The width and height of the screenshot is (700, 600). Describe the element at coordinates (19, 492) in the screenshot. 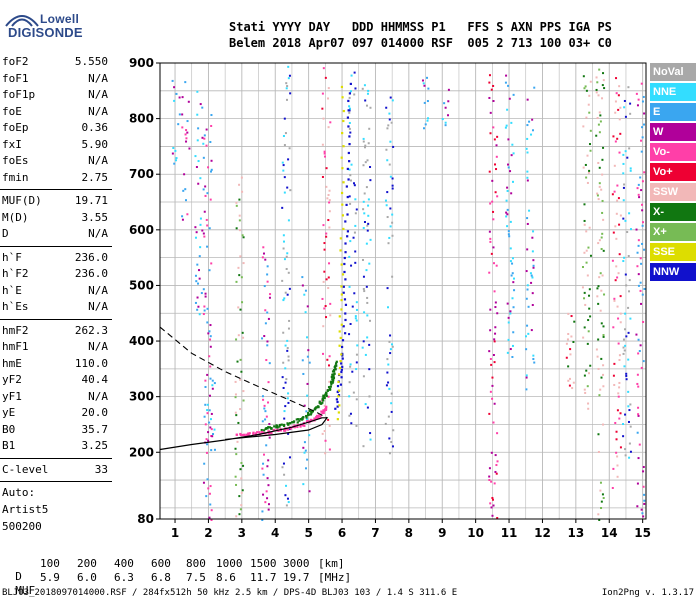

I see `auto-label: Auto:` at that location.